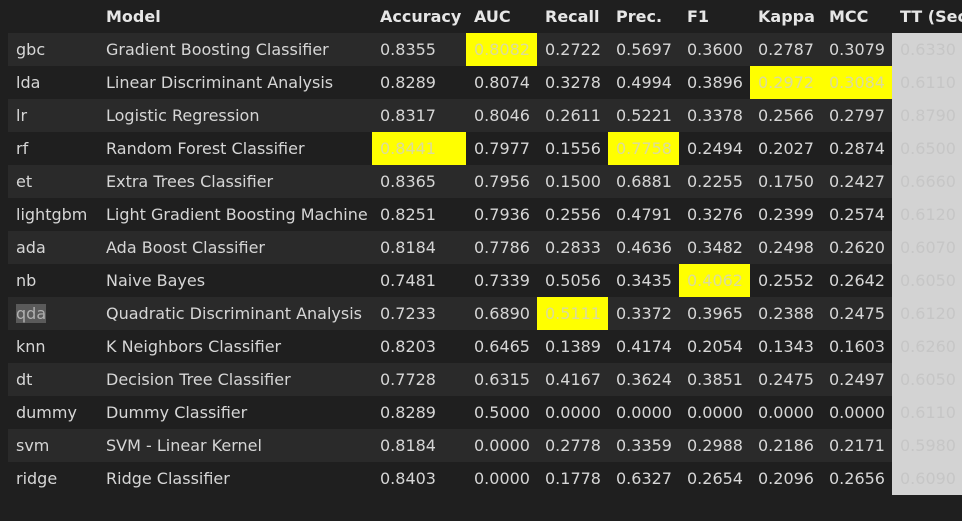 This screenshot has width=962, height=521. I want to click on mcc-cell: 0.3079, so click(856, 49).